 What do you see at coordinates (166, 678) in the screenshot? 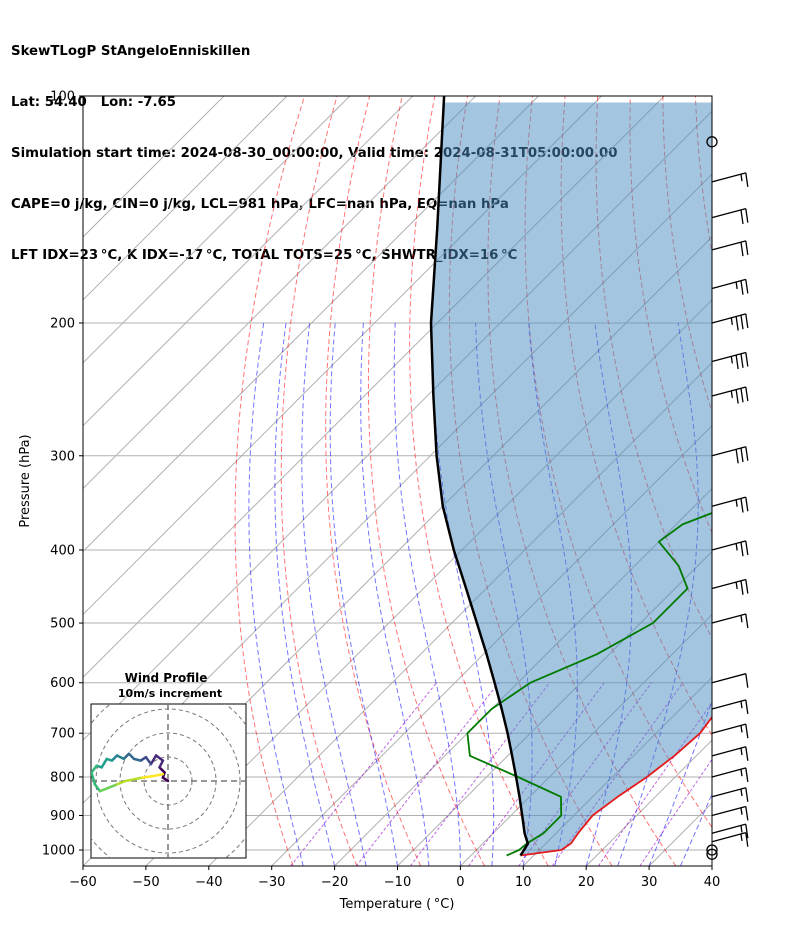
I see `hodograph-title: Wind Profile` at bounding box center [166, 678].